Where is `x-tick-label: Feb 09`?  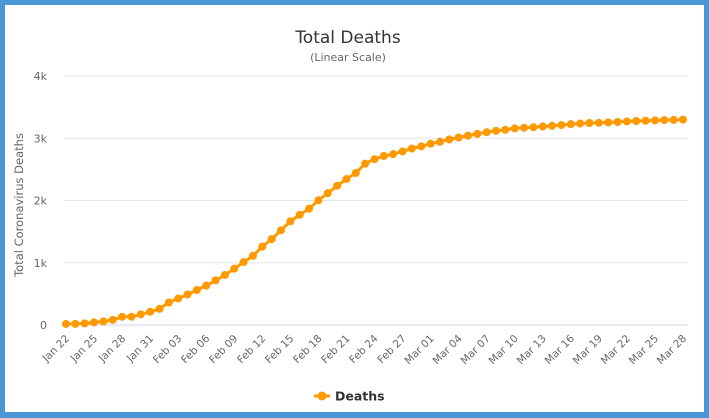 x-tick-label: Feb 09 is located at coordinates (223, 349).